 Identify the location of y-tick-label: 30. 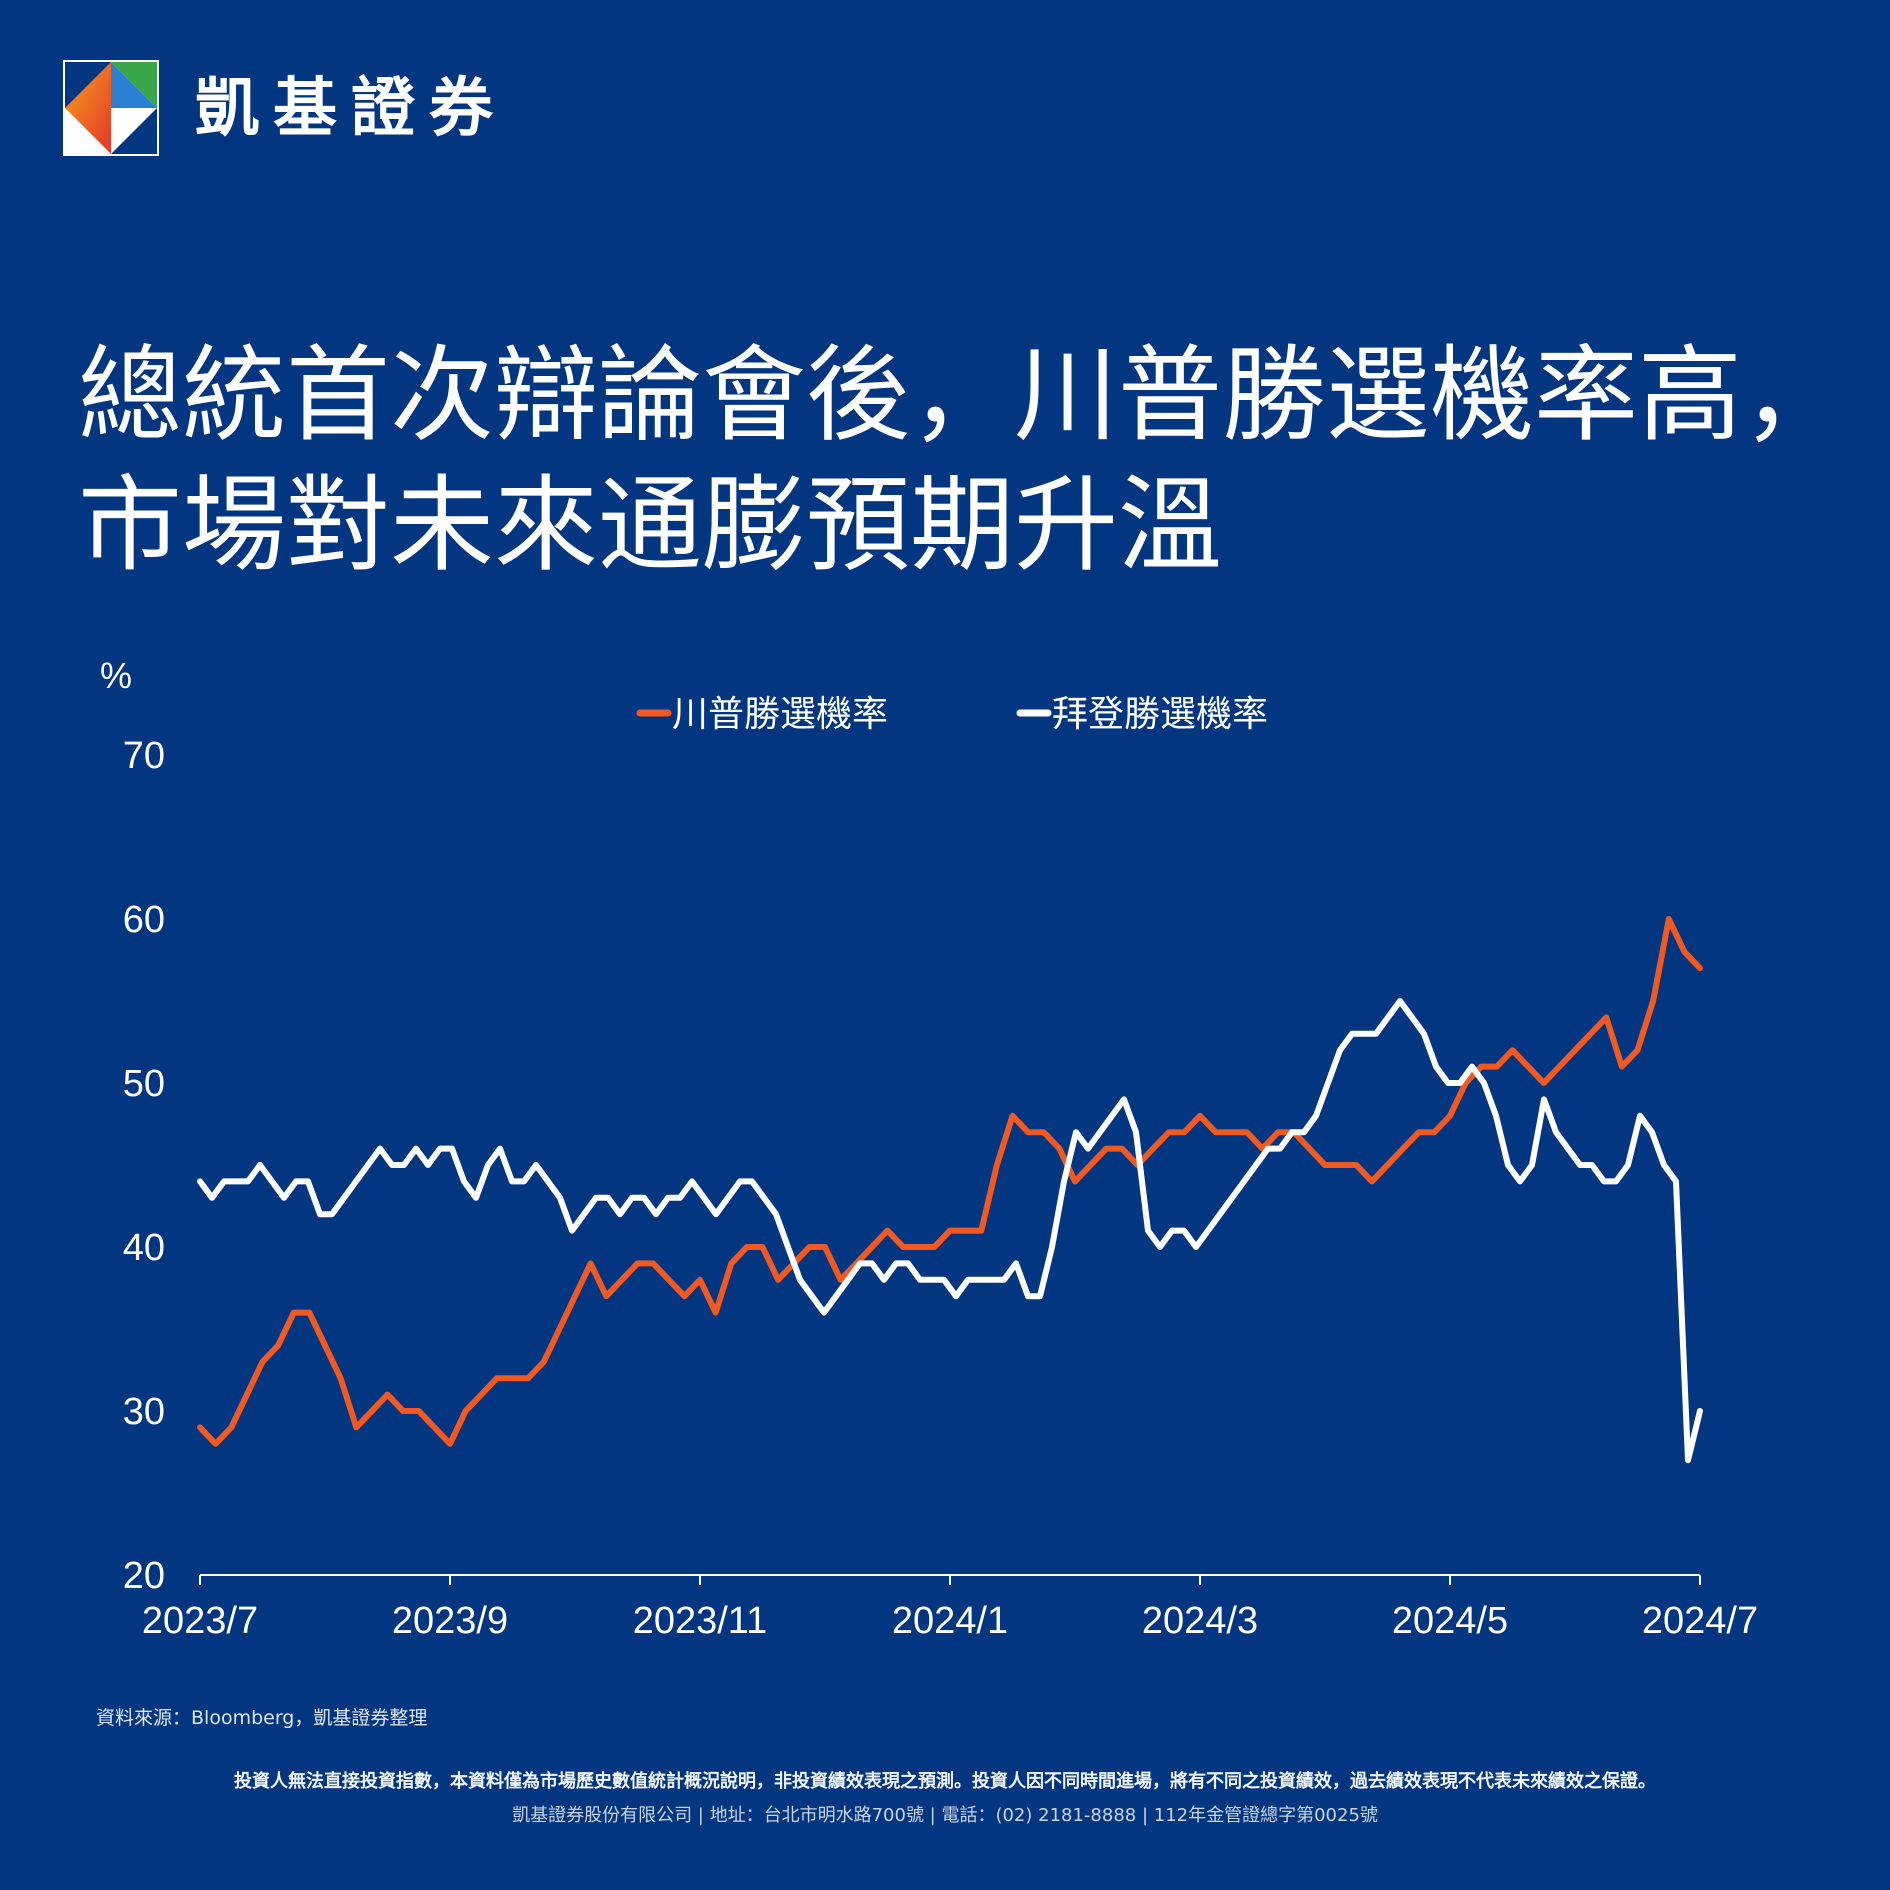
(144, 1412).